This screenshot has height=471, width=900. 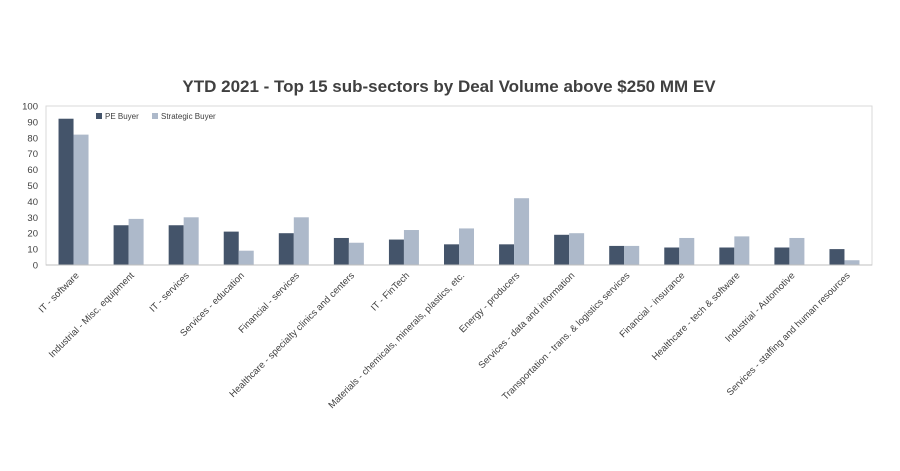 What do you see at coordinates (32, 218) in the screenshot?
I see `y-tick-label: 30` at bounding box center [32, 218].